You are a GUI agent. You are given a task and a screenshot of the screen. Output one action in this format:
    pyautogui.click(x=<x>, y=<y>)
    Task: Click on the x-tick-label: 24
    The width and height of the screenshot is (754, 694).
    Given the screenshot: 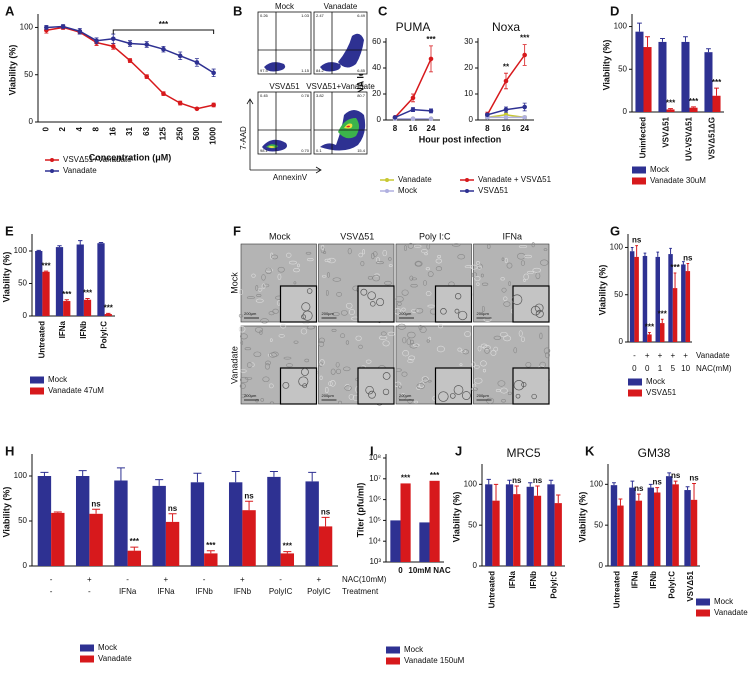 What is the action you would take?
    pyautogui.click(x=431, y=128)
    